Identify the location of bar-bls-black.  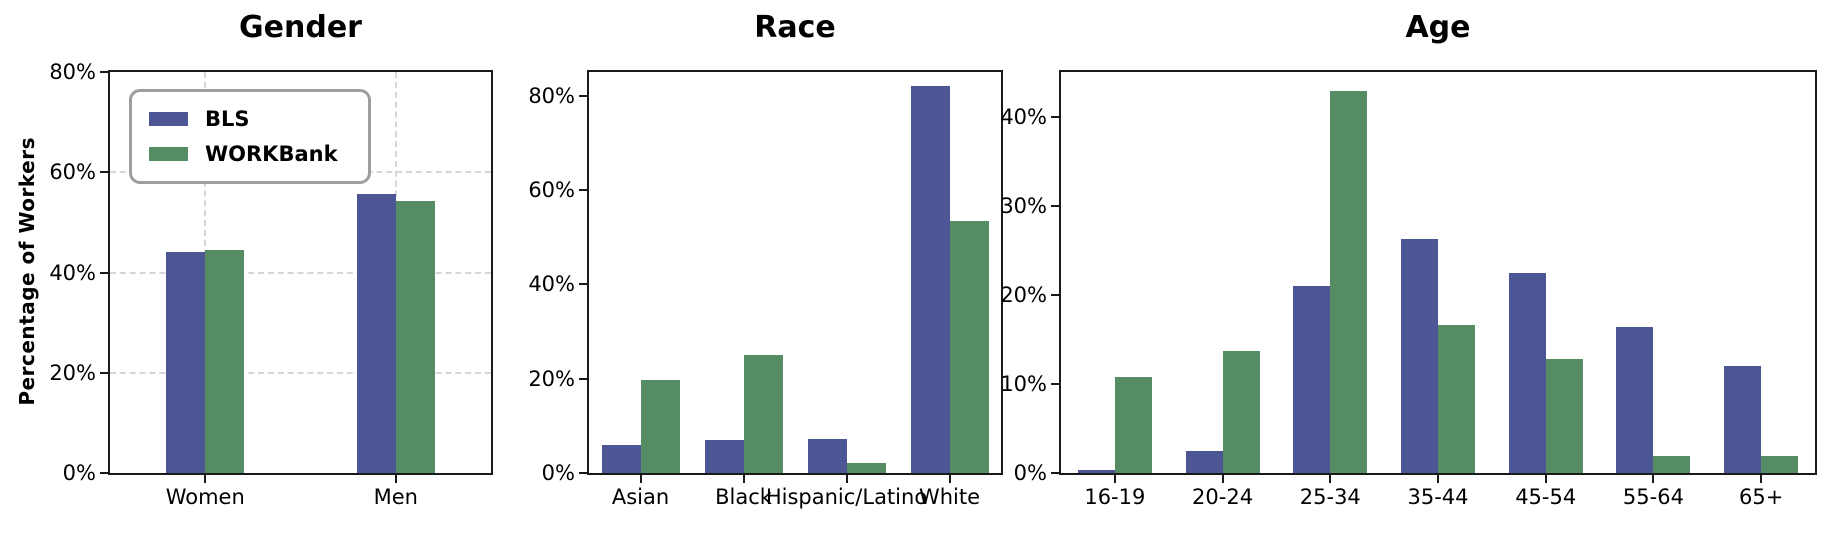
(724, 456).